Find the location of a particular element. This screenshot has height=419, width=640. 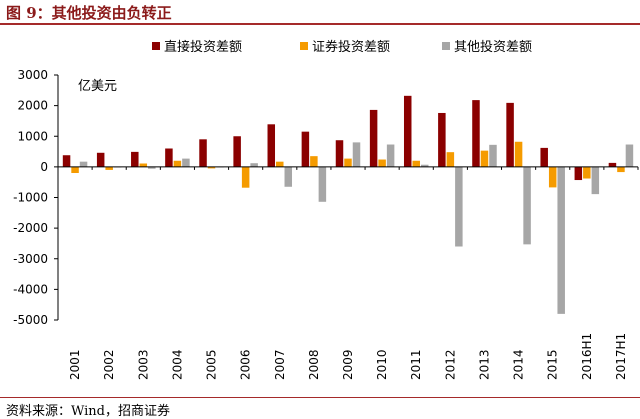

bar-其他投资差额-2001 is located at coordinates (83, 164).